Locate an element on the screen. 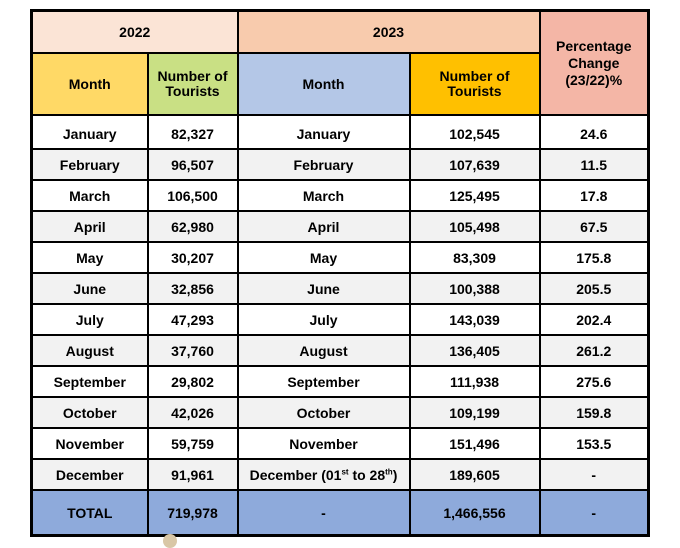  tourists-2022-cell: 91,961 is located at coordinates (192, 474).